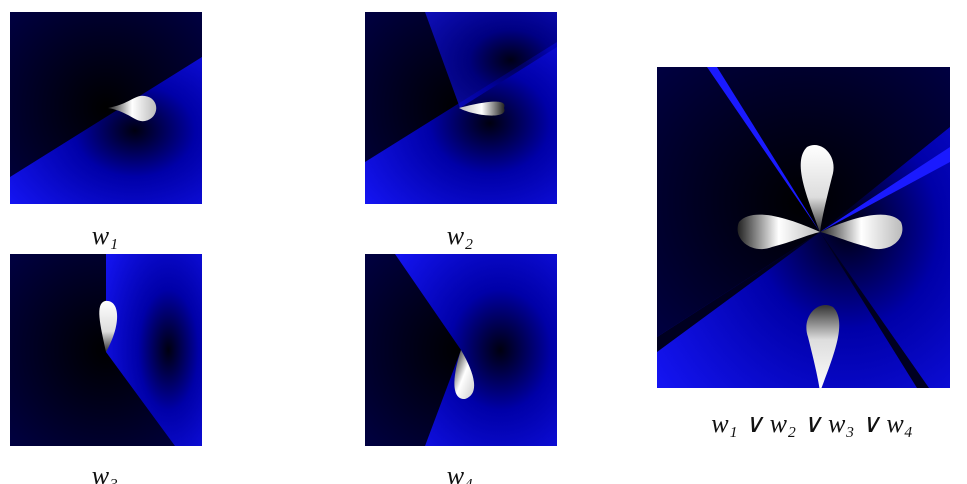 The height and width of the screenshot is (484, 967). I want to click on panel-w3, so click(106, 350).